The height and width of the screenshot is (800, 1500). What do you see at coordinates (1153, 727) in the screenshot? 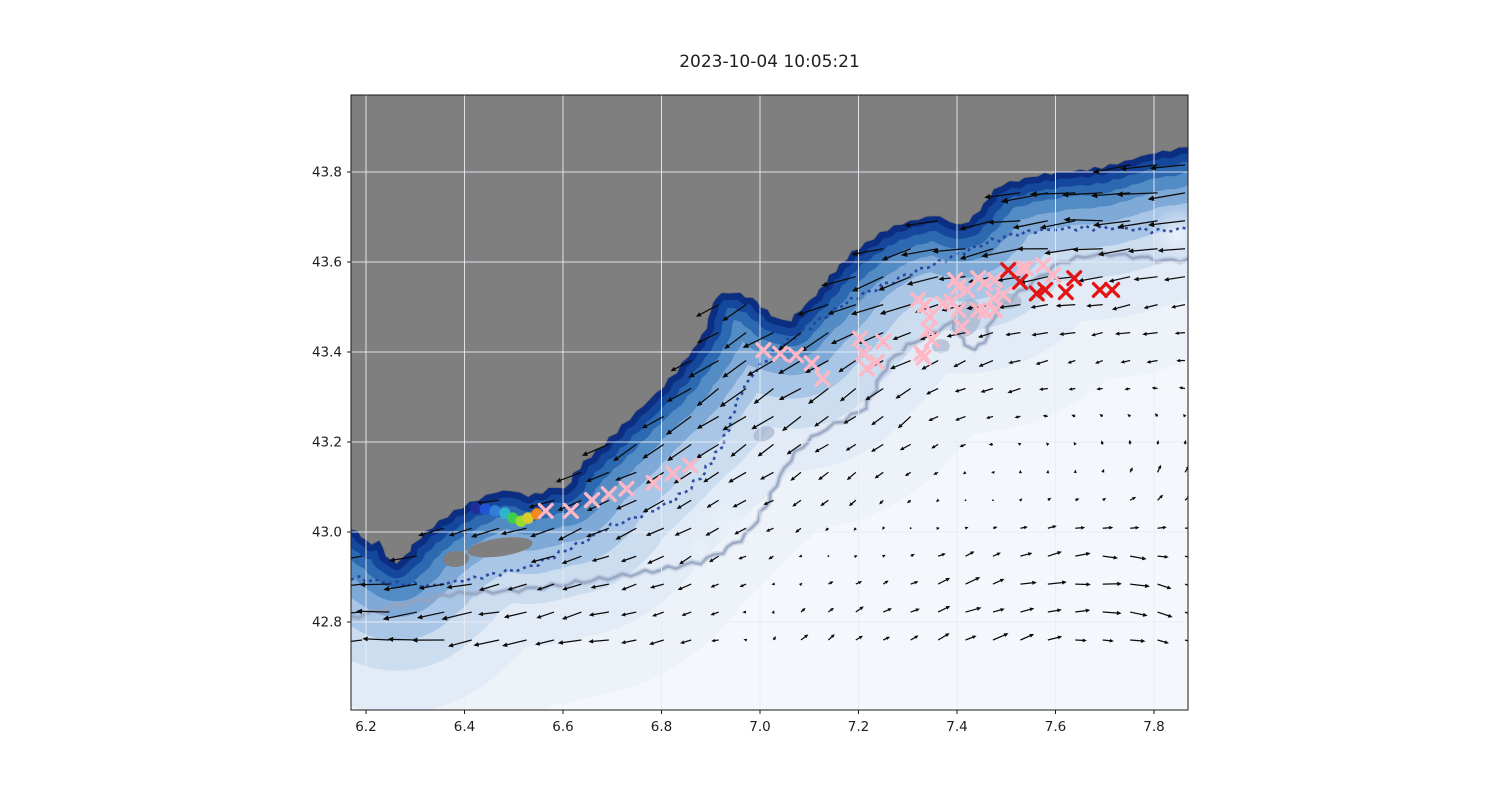
I see `x-tick-label: 7.8` at bounding box center [1153, 727].